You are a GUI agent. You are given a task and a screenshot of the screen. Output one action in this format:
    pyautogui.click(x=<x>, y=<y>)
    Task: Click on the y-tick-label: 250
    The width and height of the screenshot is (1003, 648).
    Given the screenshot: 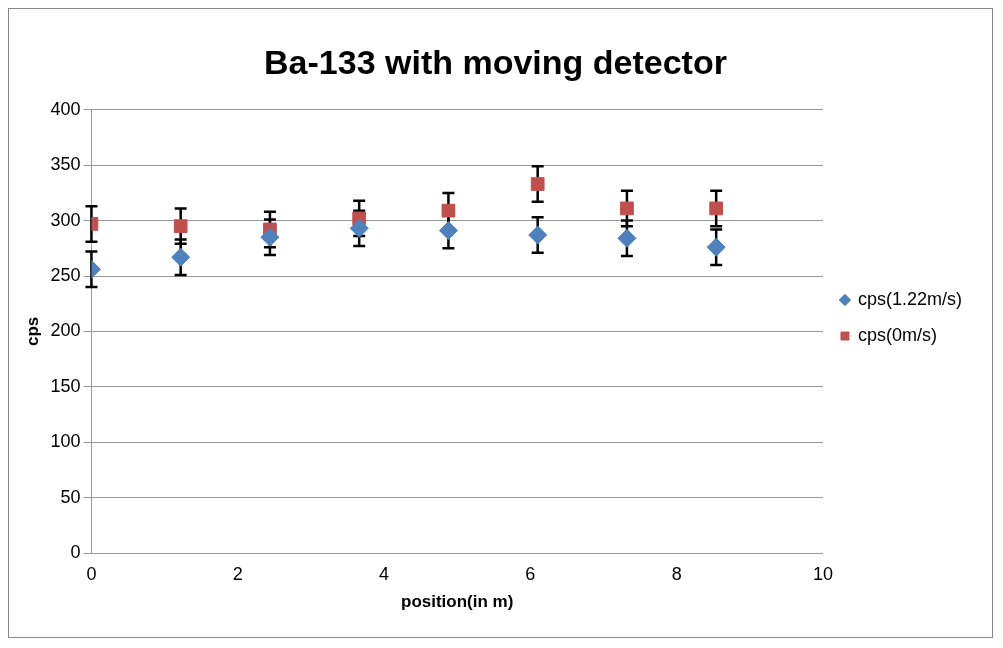 What is the action you would take?
    pyautogui.click(x=65, y=274)
    